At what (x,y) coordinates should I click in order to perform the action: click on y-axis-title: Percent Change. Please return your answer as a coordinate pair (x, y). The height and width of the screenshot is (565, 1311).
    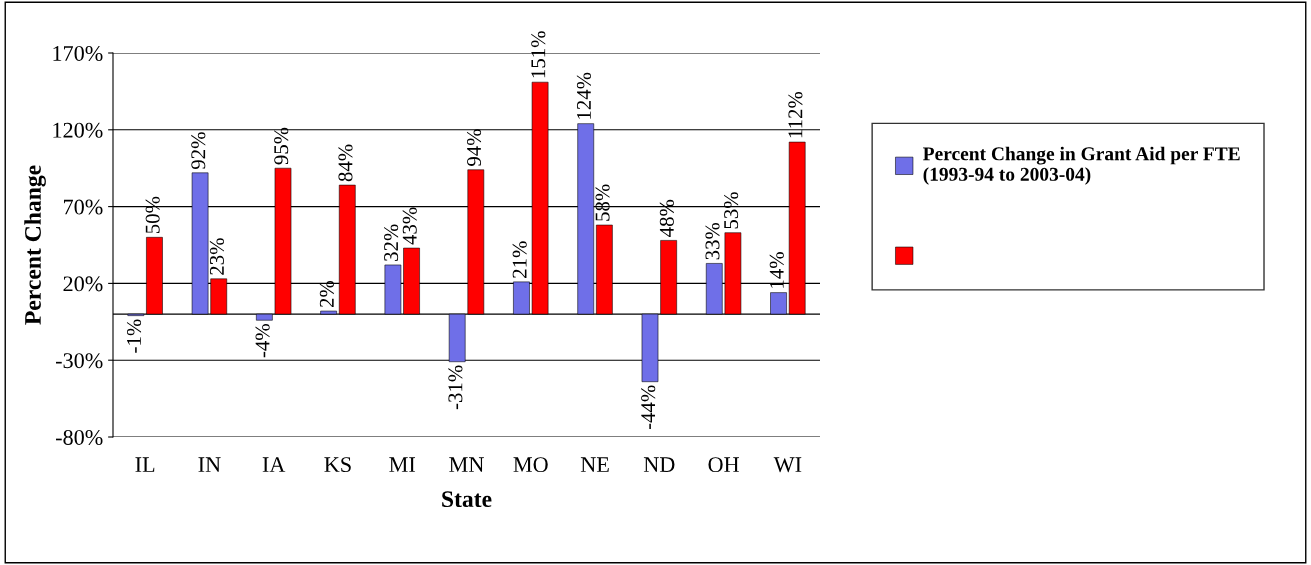
    Looking at the image, I should click on (35, 245).